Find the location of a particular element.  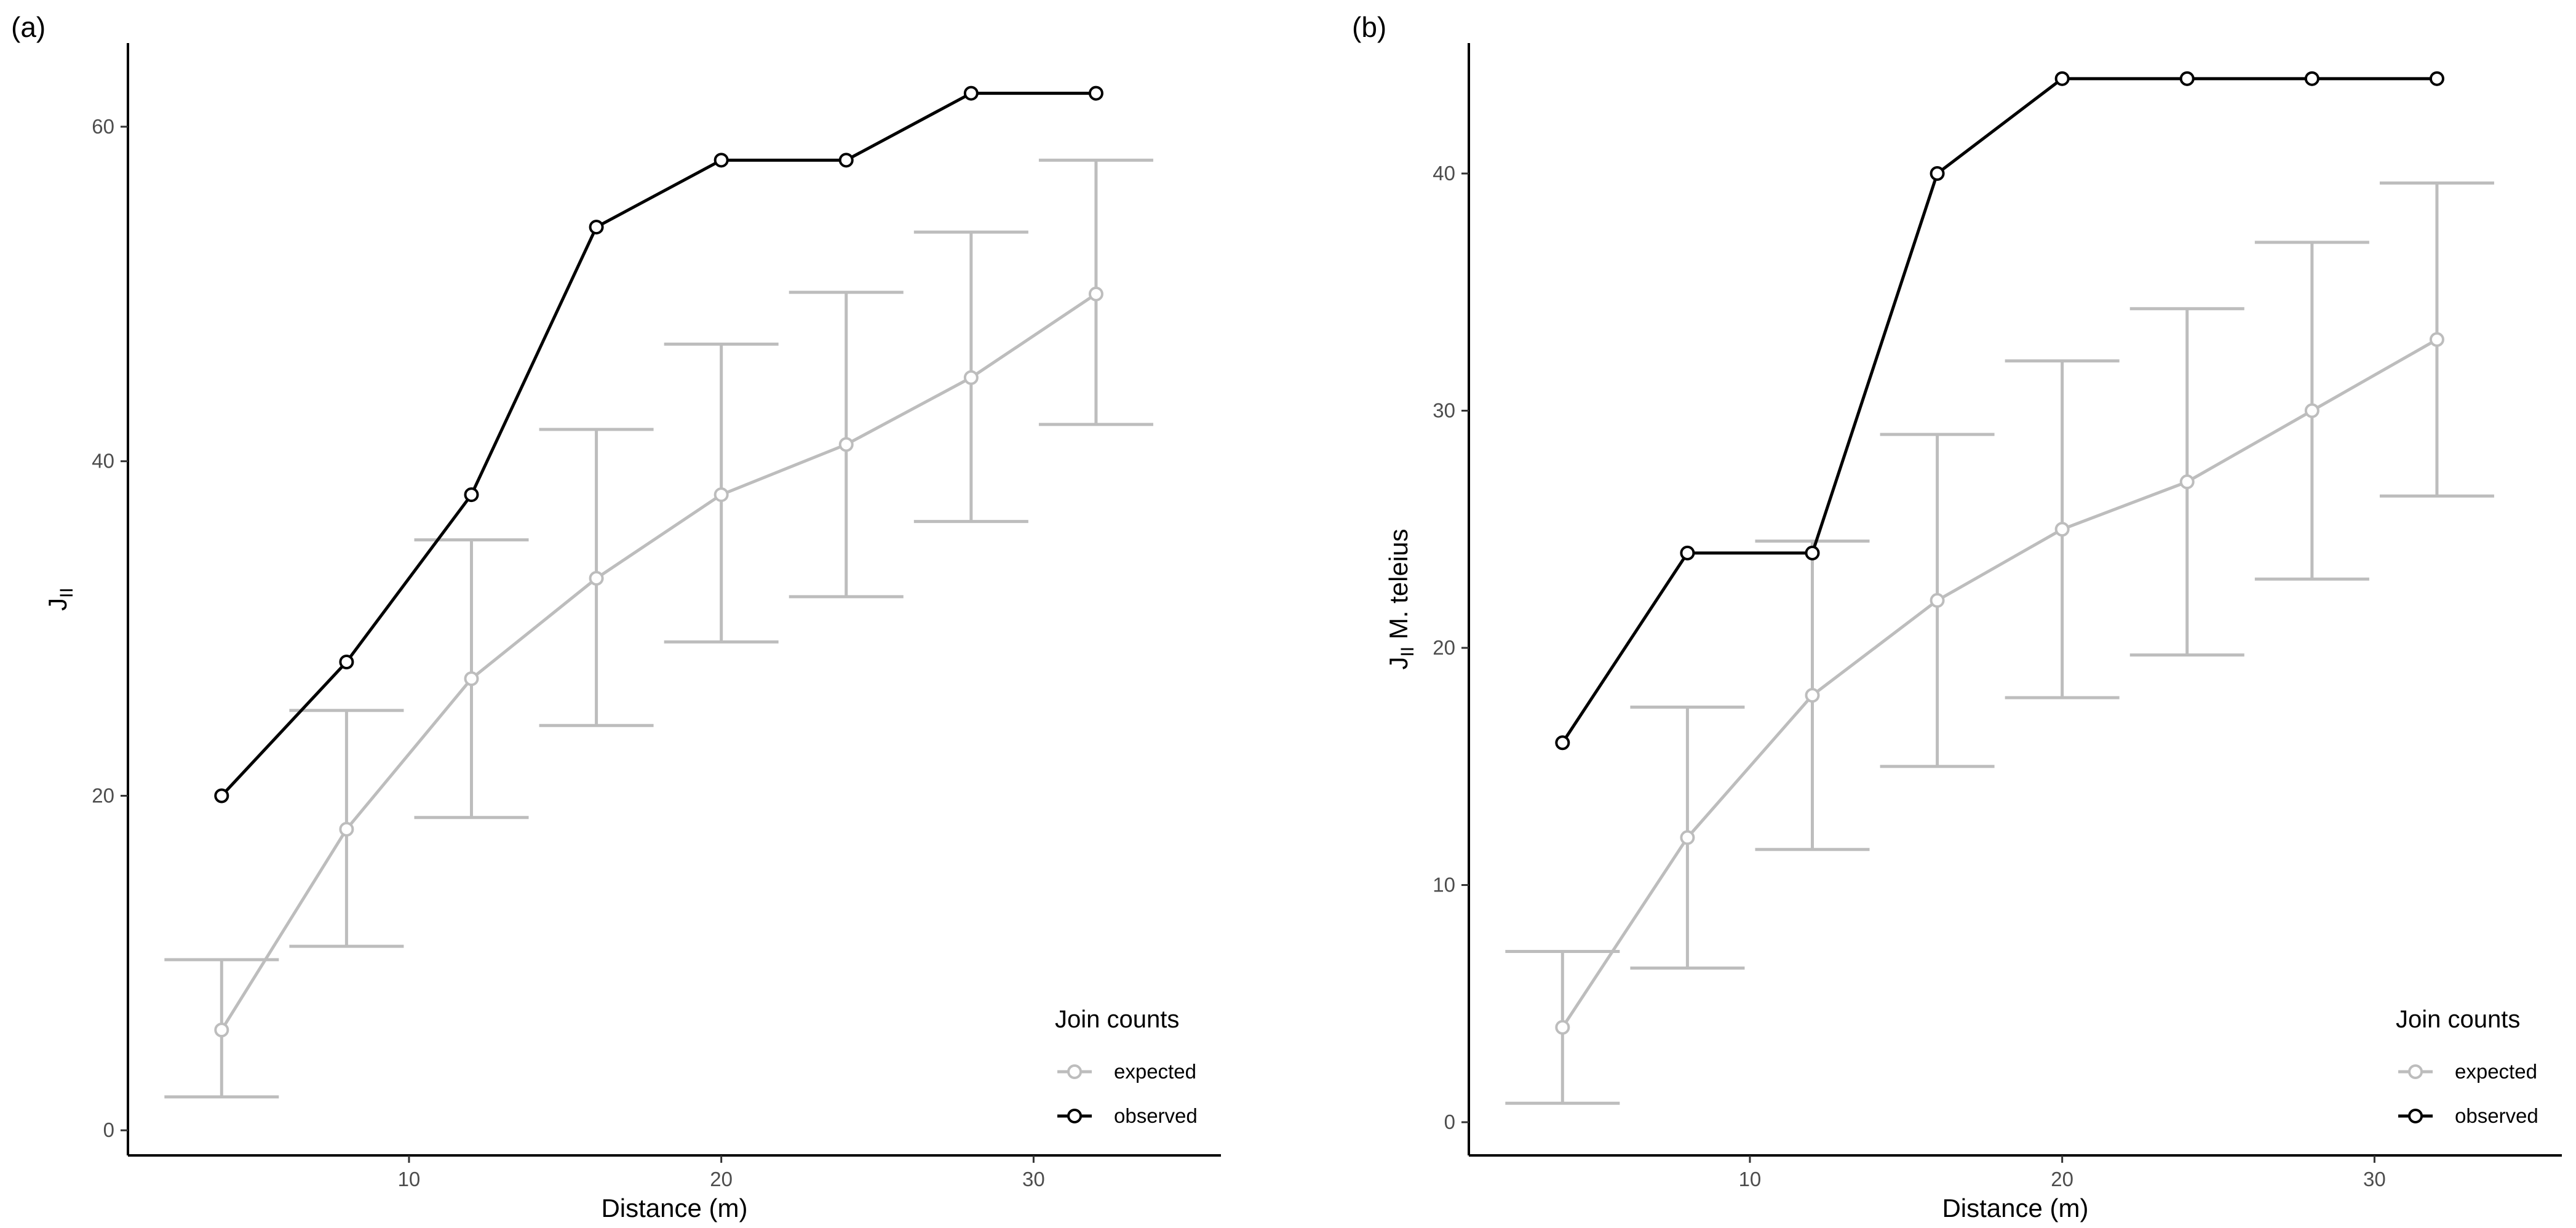

y-tick-label: 30 is located at coordinates (1444, 410).